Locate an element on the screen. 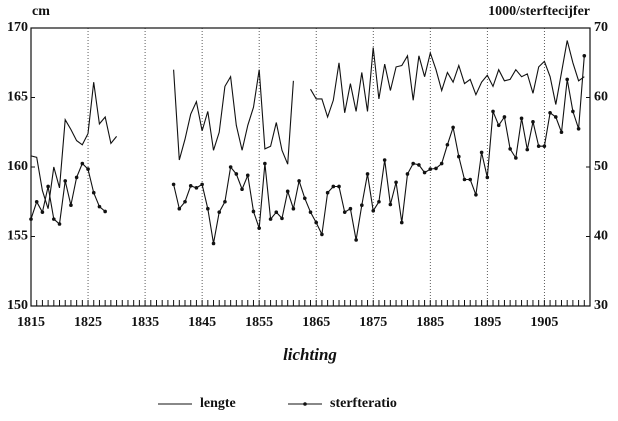 This screenshot has width=618, height=421. y2-axis-label: 1000/sterftecijfer is located at coordinates (539, 11).